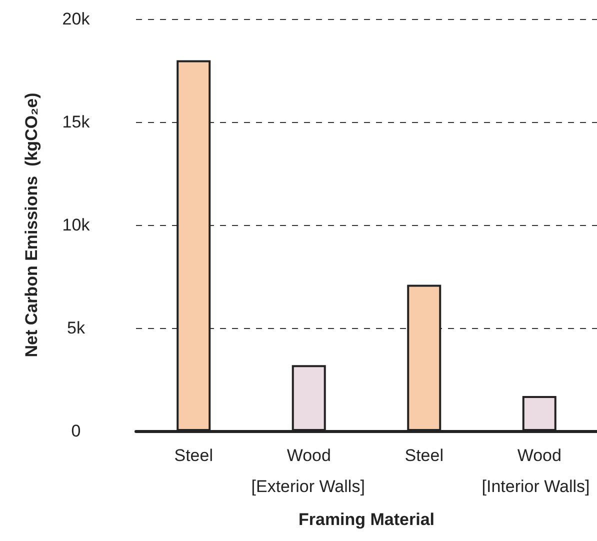  I want to click on y-tick-label: 10k, so click(76, 225).